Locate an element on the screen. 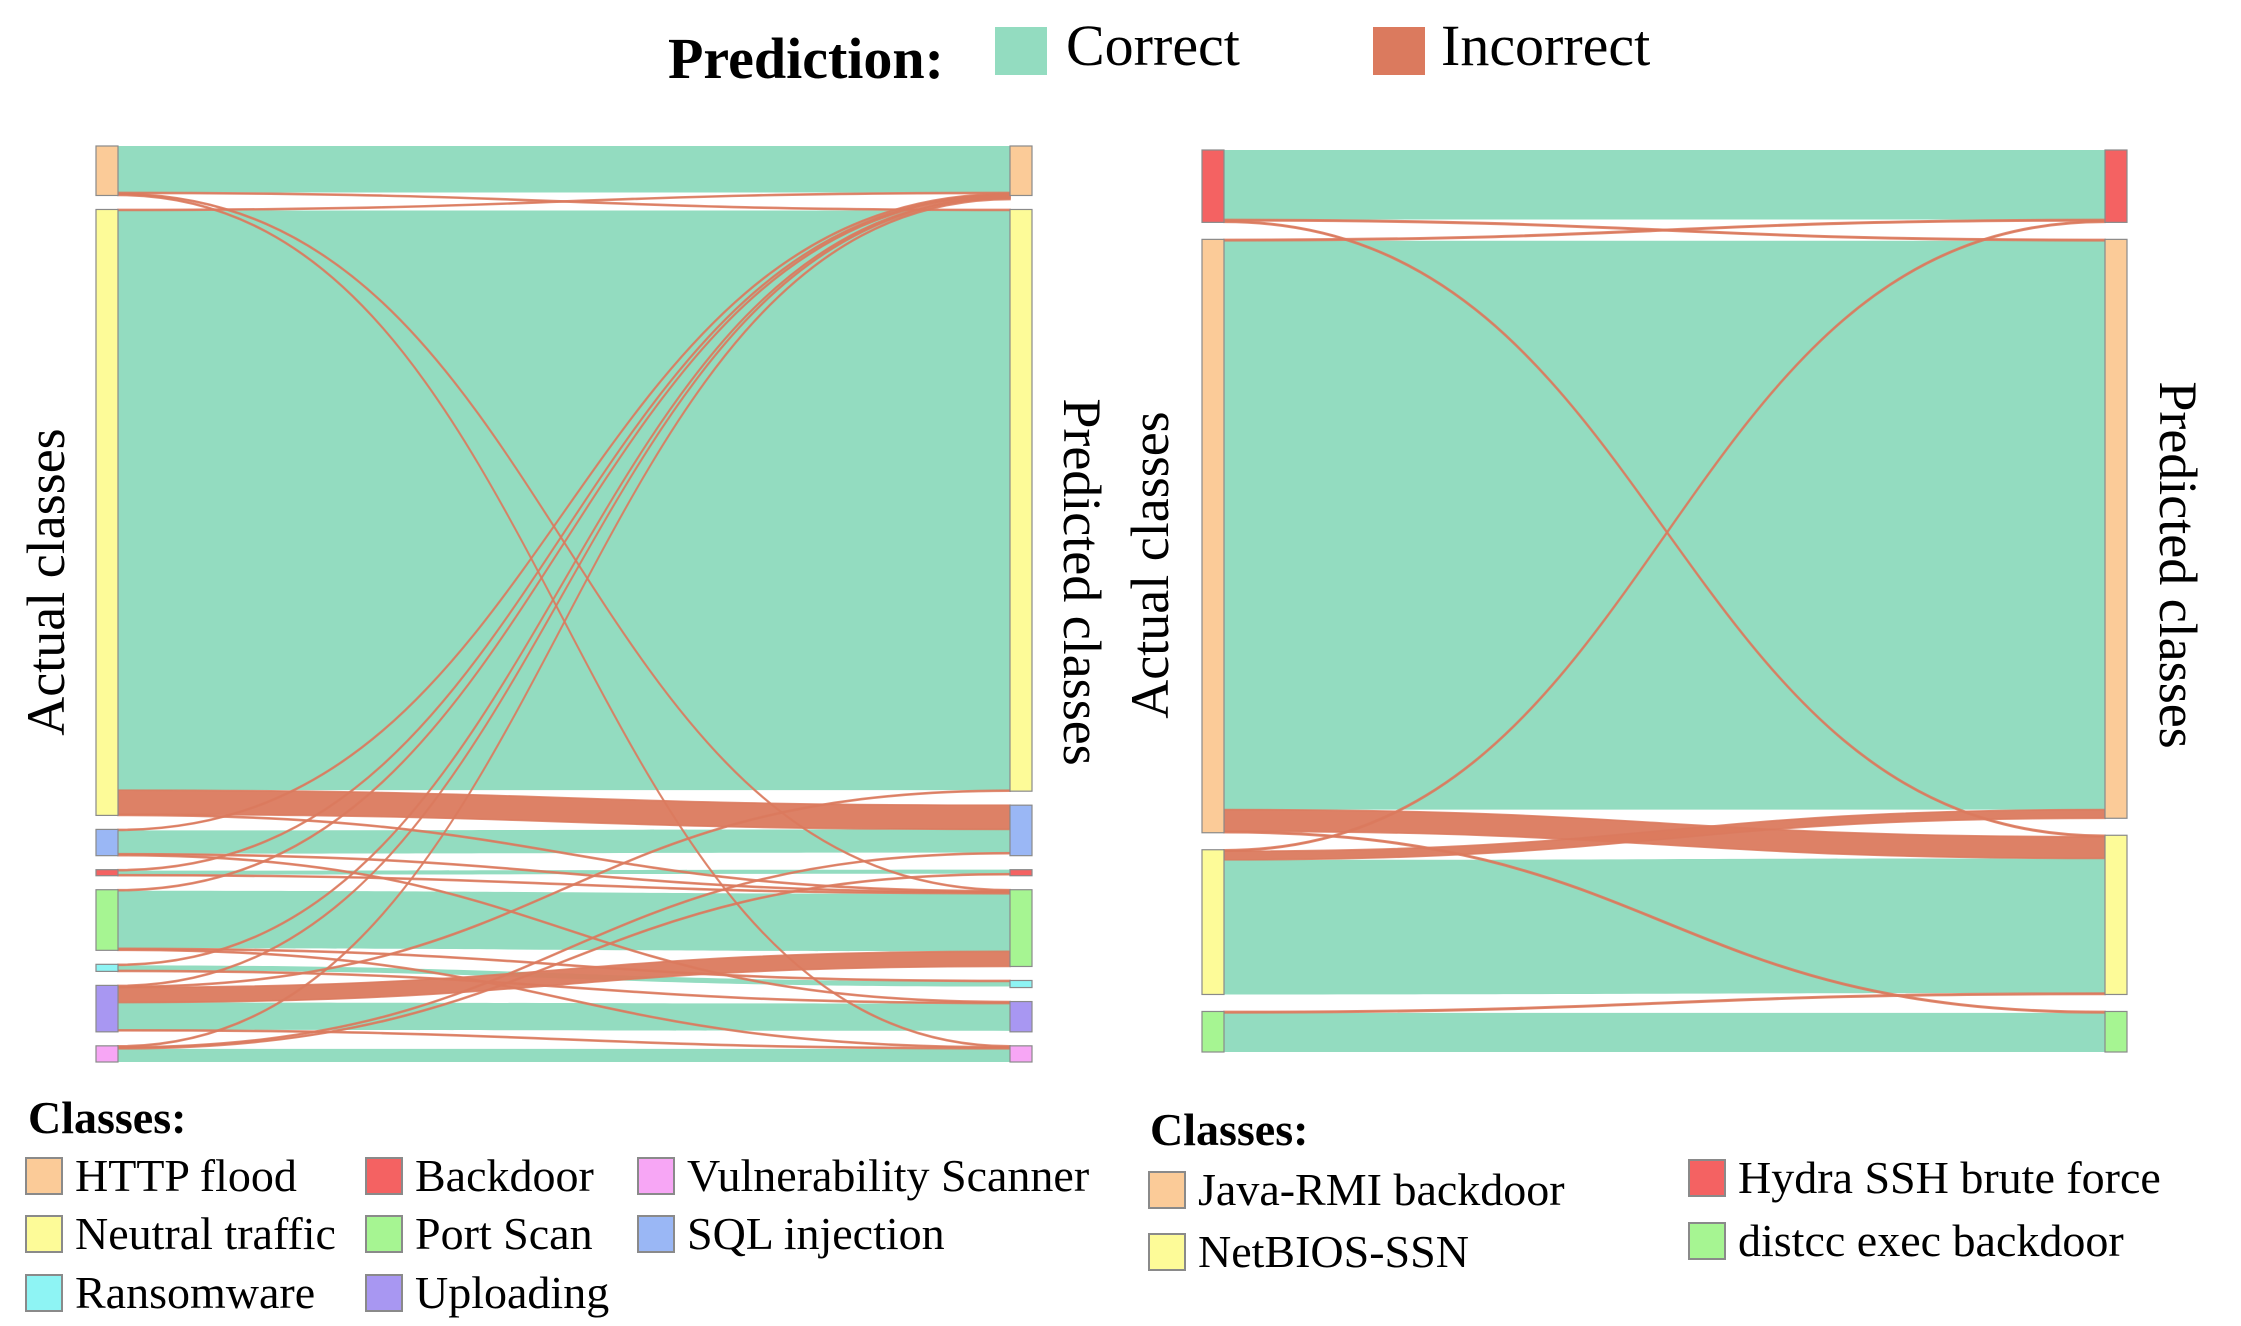 The image size is (2241, 1326). correct-flow-vulnerability-scanner-to-vulnerability-scanner is located at coordinates (564, 1055).